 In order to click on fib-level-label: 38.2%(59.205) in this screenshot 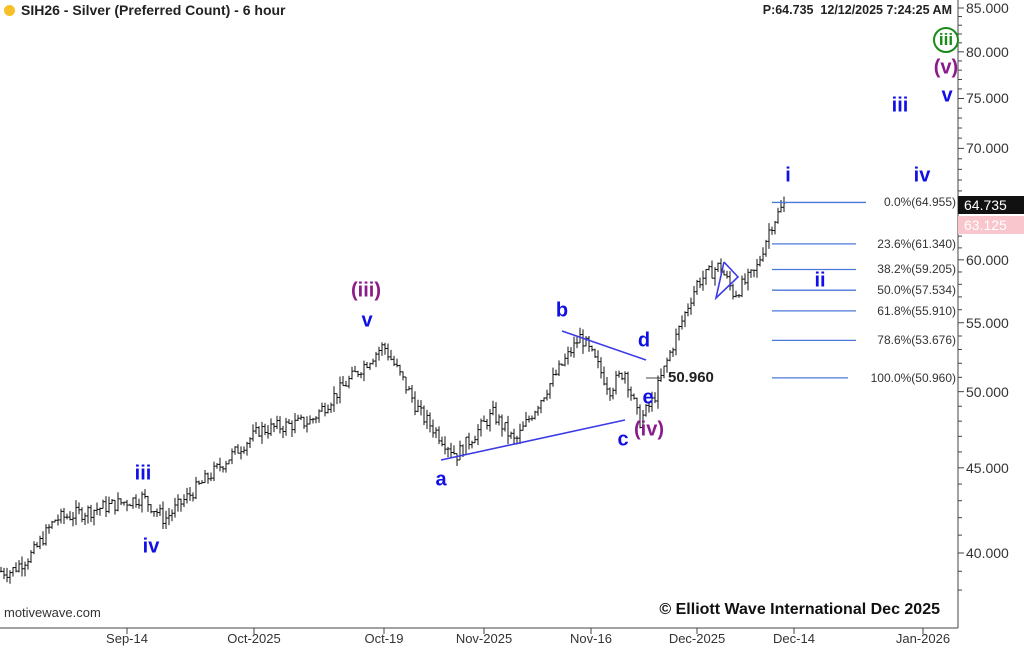, I will do `click(916, 269)`.